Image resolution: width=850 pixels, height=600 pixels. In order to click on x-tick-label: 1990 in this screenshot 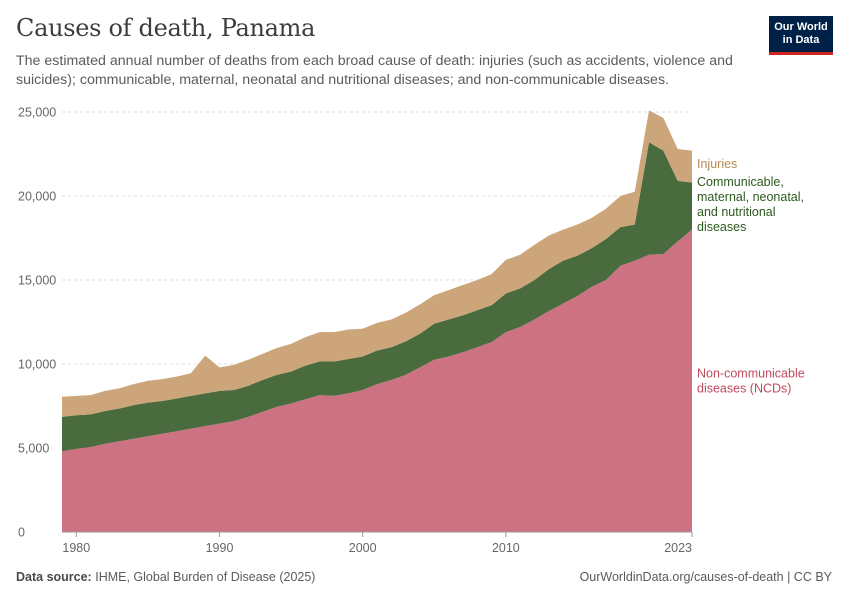, I will do `click(220, 548)`.